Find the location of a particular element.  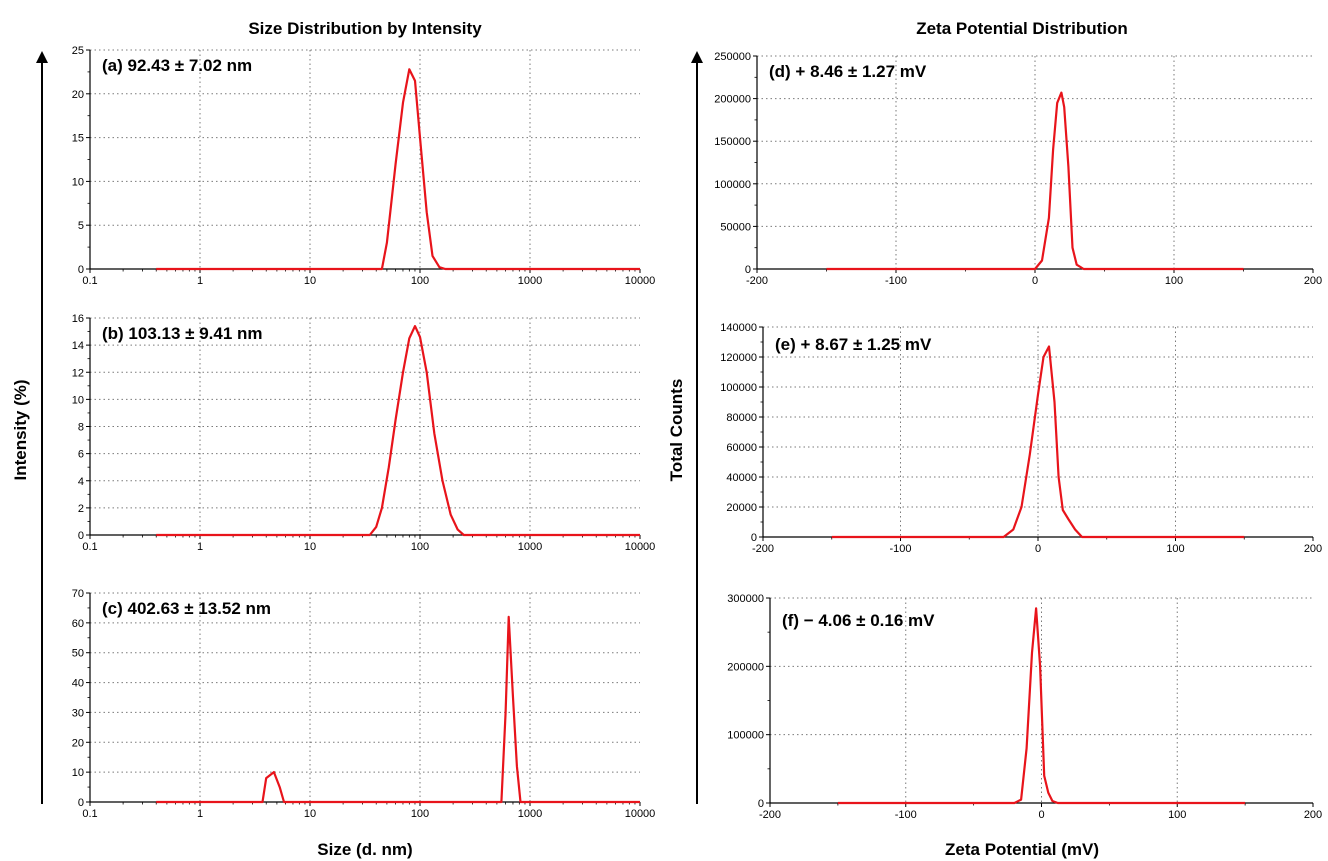

panel-annotation: (b) 103.13 ± 9.41 nm is located at coordinates (182, 333).